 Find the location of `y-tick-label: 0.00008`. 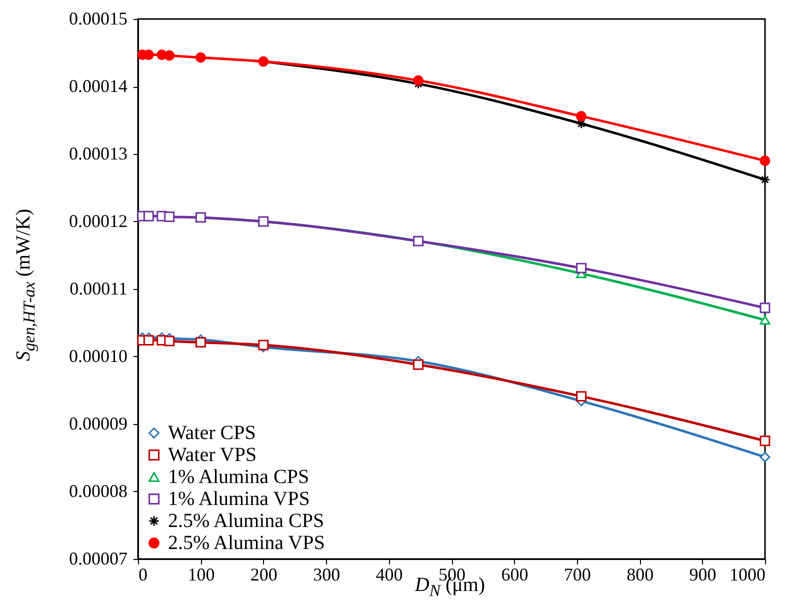

y-tick-label: 0.00008 is located at coordinates (98, 491).